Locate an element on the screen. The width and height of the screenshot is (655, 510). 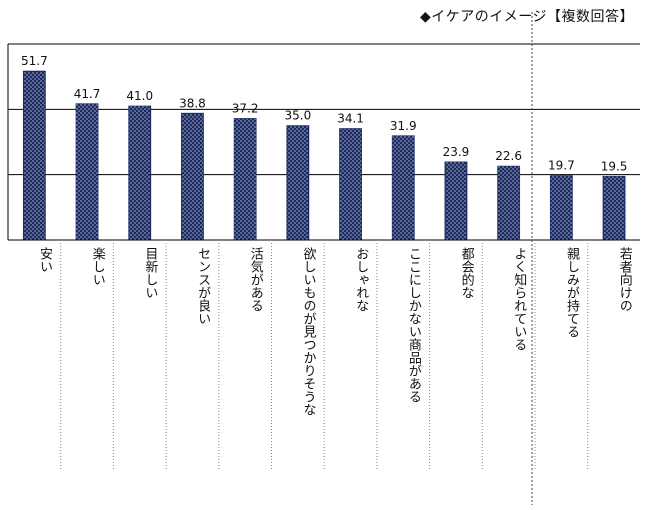
value-label-2: 41.0 is located at coordinates (139, 96).